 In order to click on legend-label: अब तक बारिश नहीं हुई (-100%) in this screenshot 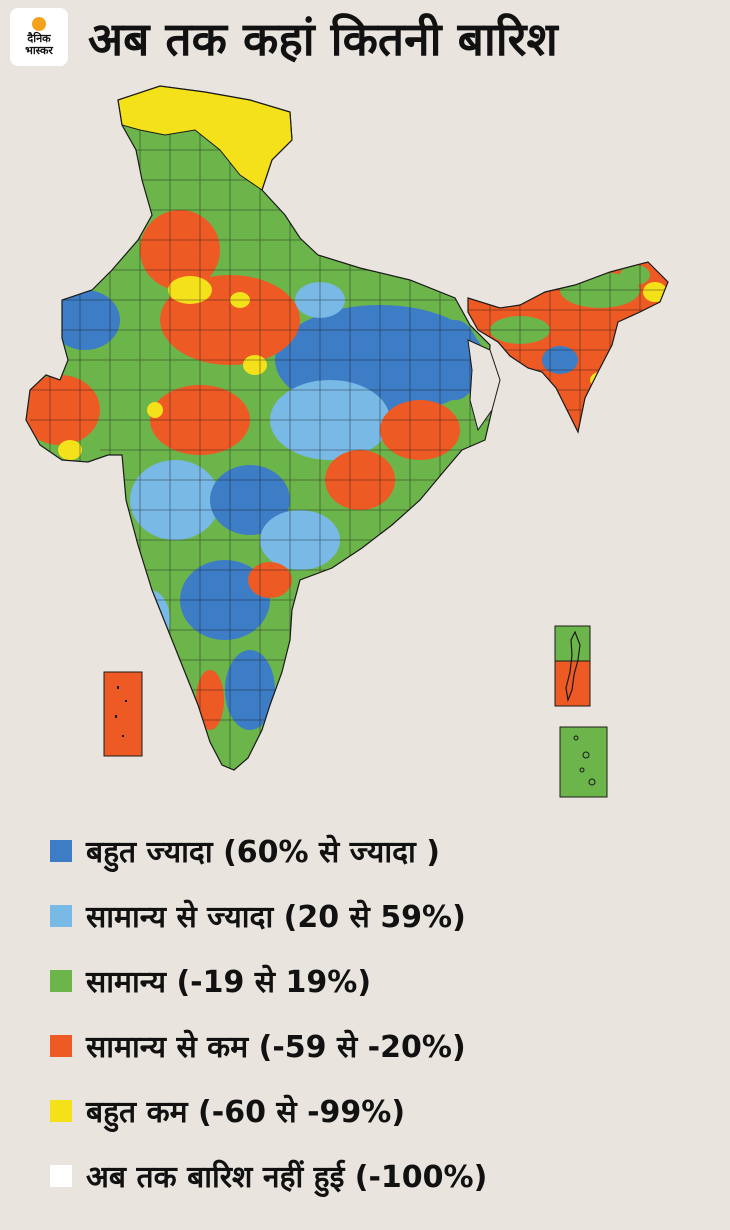, I will do `click(287, 1177)`.